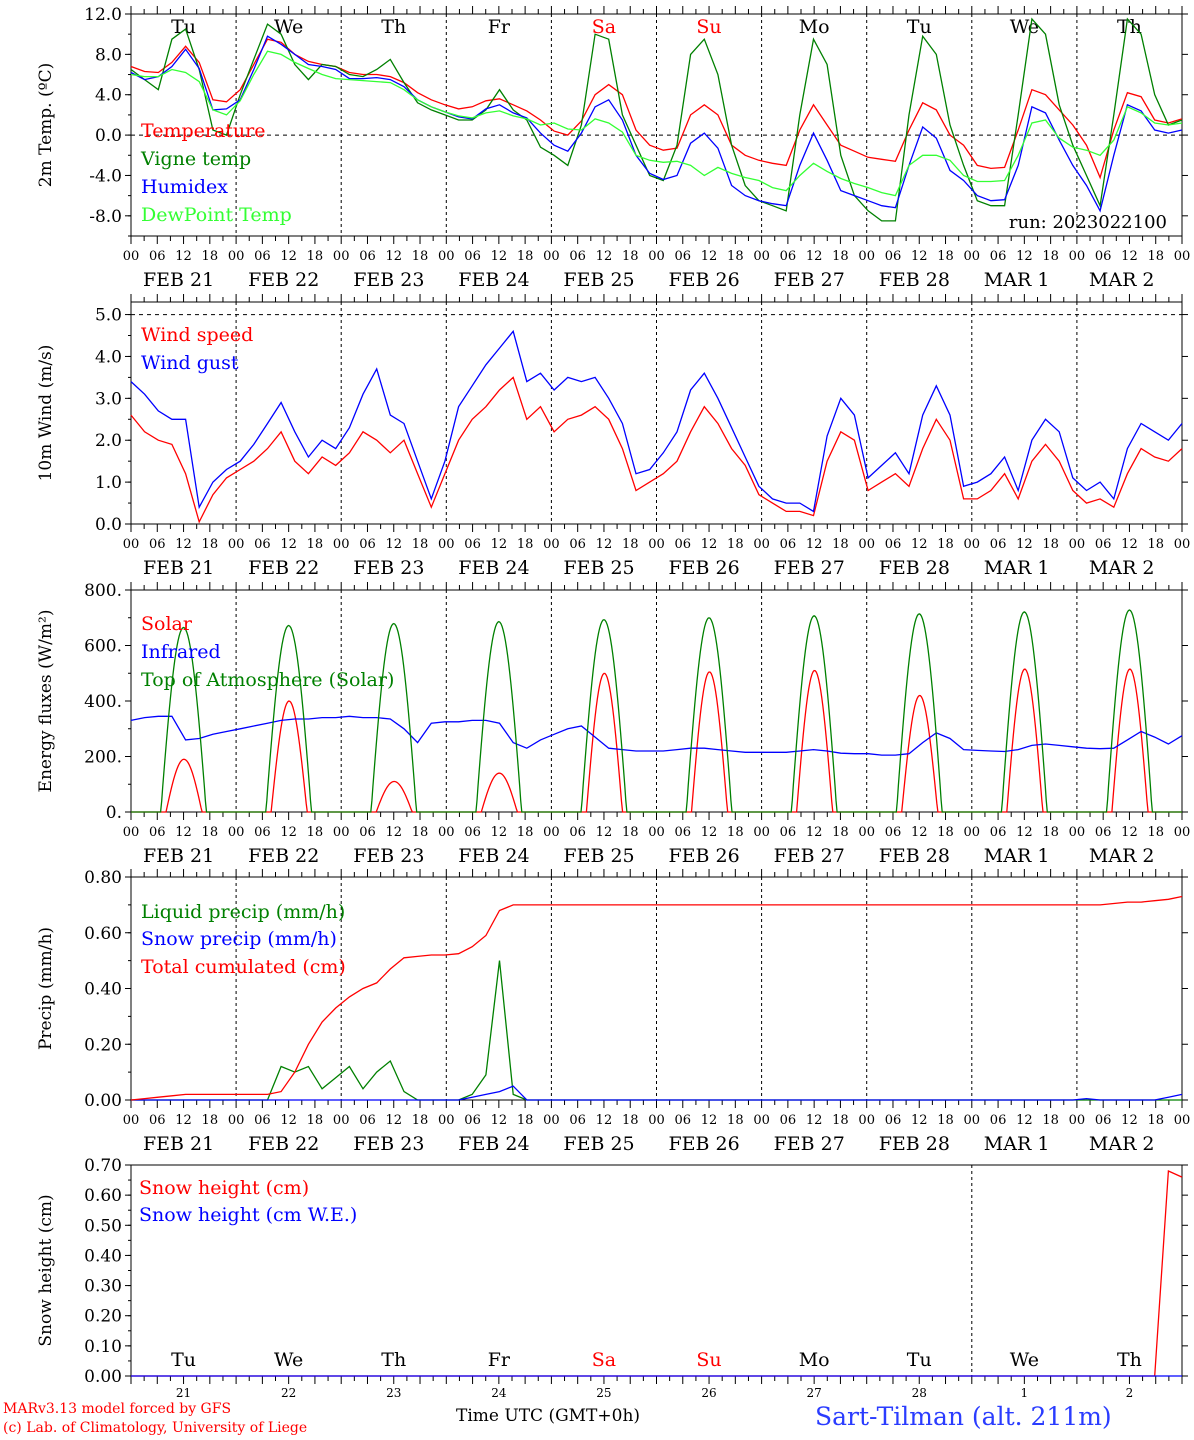  Describe the element at coordinates (46, 125) in the screenshot. I see `y-axis-label: 2m Temp. (ºC)` at that location.